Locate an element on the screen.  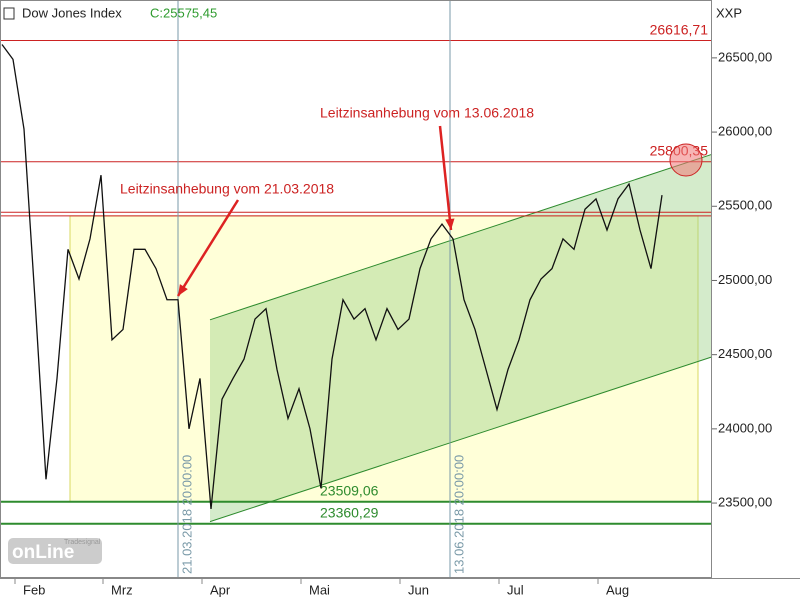
y-tick-label: 25000,00 is located at coordinates (745, 279).